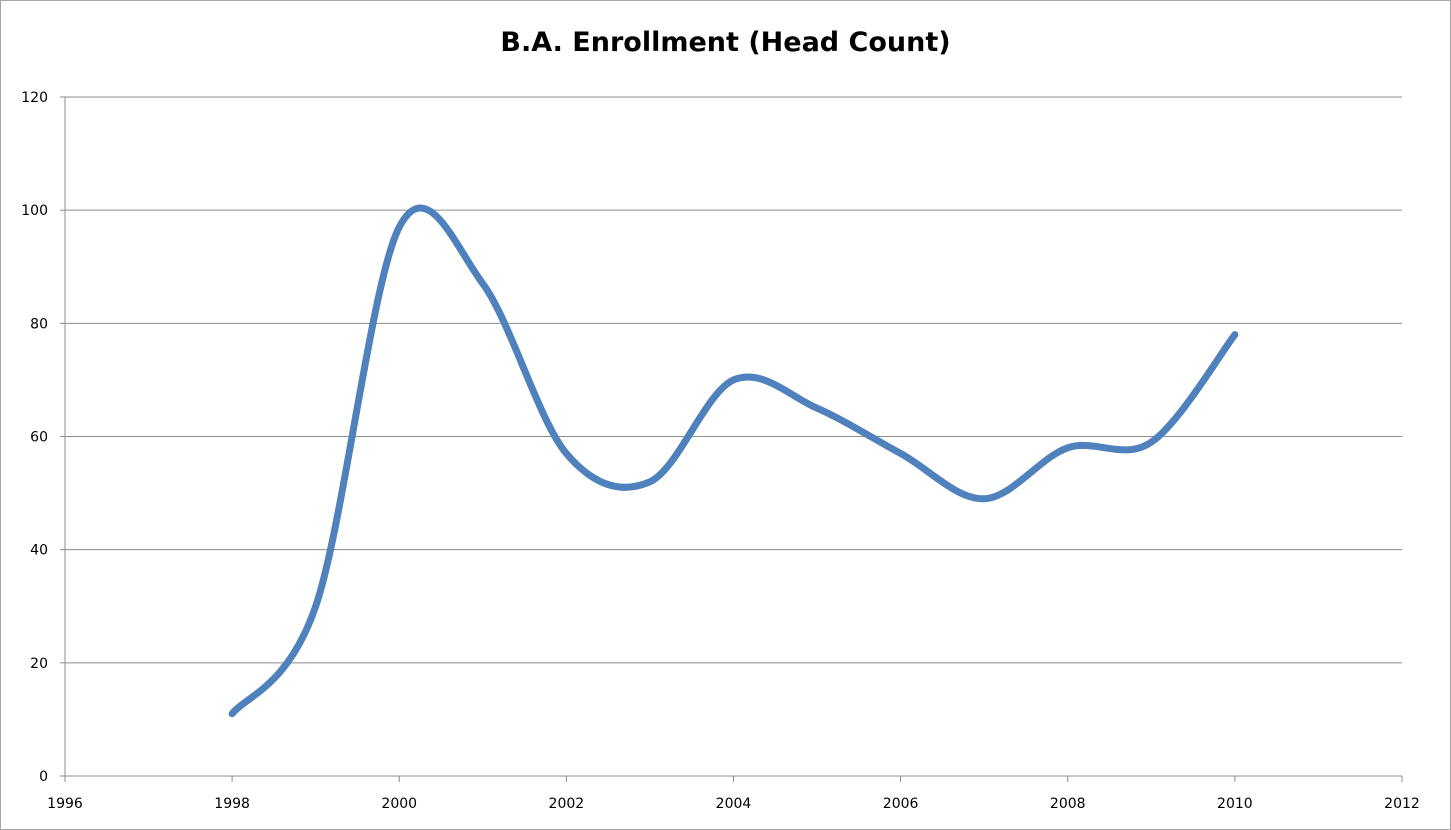 This screenshot has height=830, width=1451. I want to click on y-tick-label-0: 0, so click(43, 777).